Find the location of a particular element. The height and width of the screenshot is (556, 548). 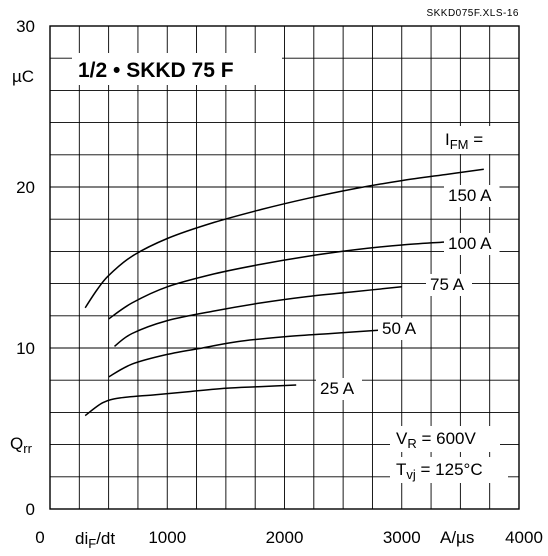

annotation-vr-sub: R is located at coordinates (411, 443).